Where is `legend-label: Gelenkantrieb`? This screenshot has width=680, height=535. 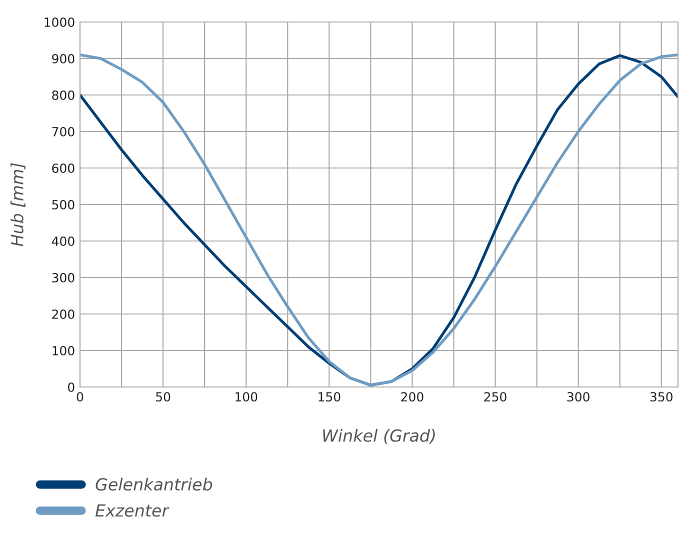
legend-label: Gelenkantrieb is located at coordinates (154, 484).